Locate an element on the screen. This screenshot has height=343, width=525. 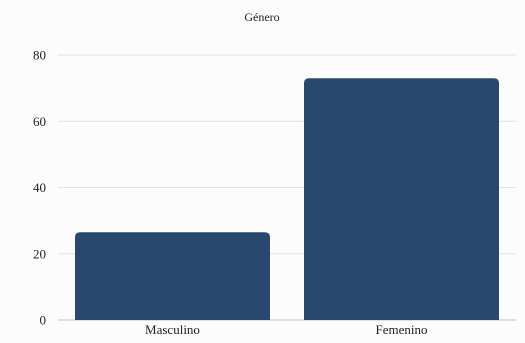
x-category-label: Masculino is located at coordinates (172, 329).